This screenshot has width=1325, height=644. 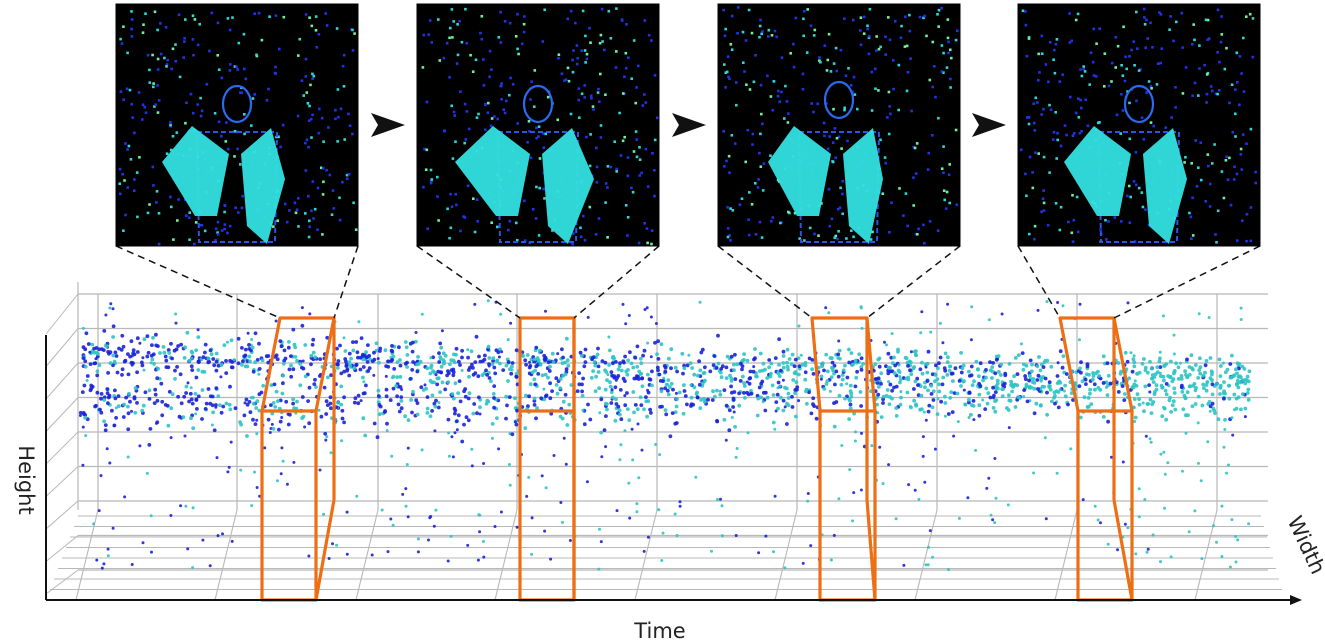 What do you see at coordinates (843, 364) in the screenshot?
I see `slice-top-face` at bounding box center [843, 364].